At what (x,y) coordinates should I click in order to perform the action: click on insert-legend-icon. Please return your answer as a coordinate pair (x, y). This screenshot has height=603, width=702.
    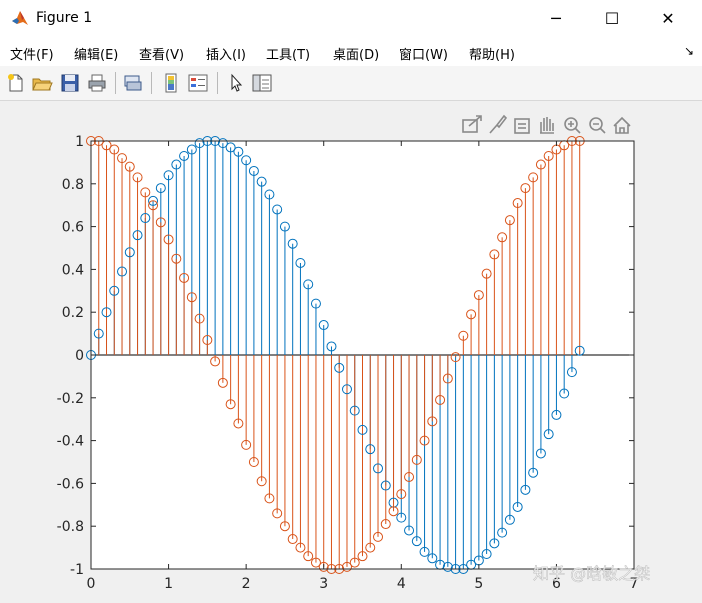
    Looking at the image, I should click on (198, 83).